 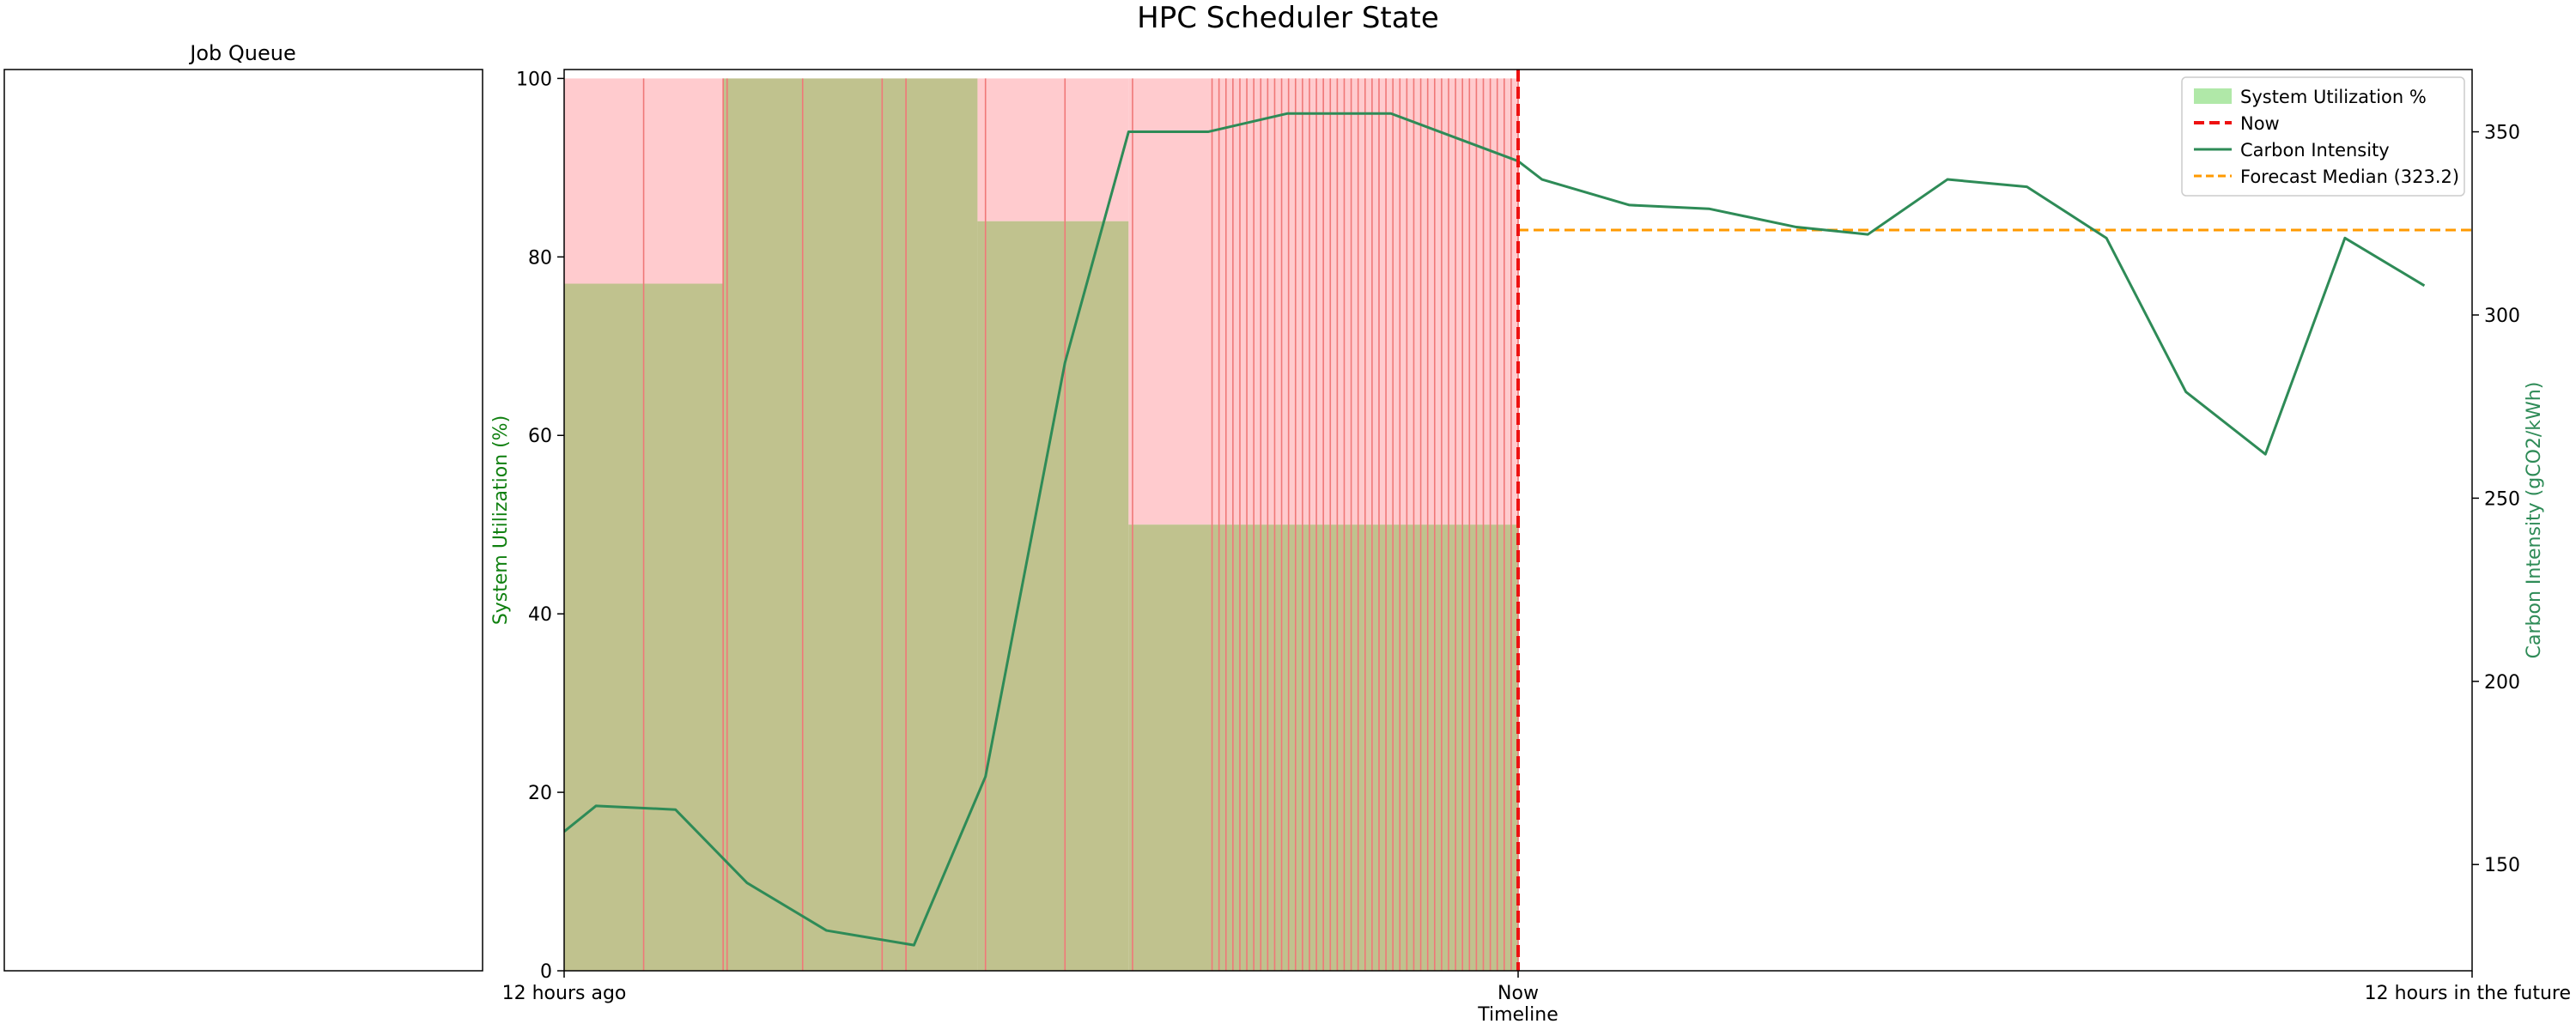 I want to click on legend-label-0: System Utilization %, so click(x=2333, y=97).